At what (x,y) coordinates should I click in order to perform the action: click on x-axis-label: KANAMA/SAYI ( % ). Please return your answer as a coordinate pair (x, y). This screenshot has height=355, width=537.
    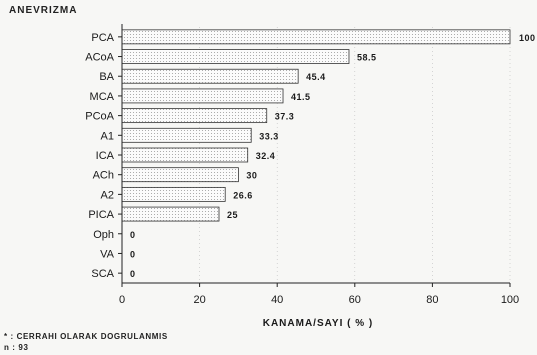
    Looking at the image, I should click on (318, 323).